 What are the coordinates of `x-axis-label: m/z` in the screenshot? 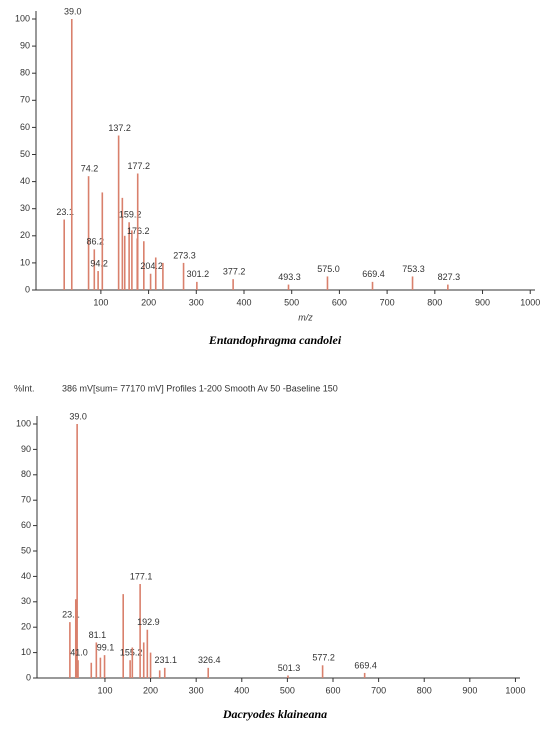 It's located at (305, 317).